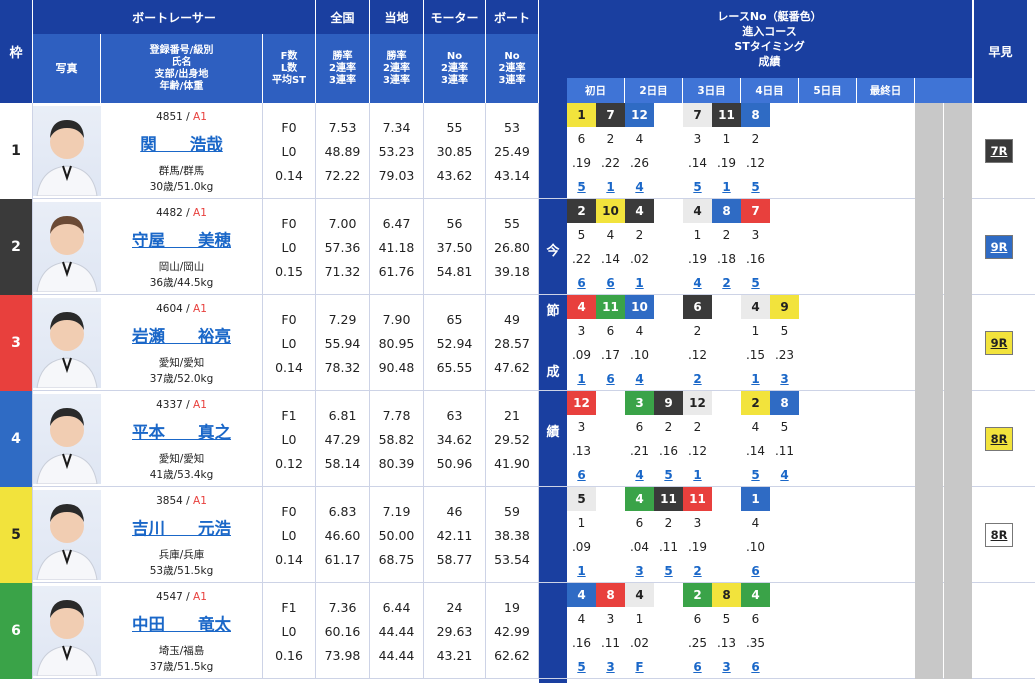  Describe the element at coordinates (181, 240) in the screenshot. I see `racer-name-link: 守屋 美穂` at that location.